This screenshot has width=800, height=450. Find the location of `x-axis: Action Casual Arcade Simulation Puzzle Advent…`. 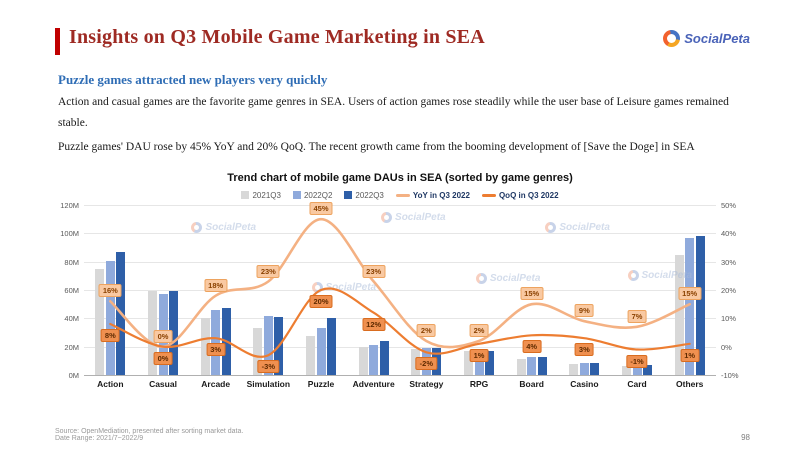

x-axis: Action Casual Arcade Simulation Puzzle Advent… is located at coordinates (400, 384).